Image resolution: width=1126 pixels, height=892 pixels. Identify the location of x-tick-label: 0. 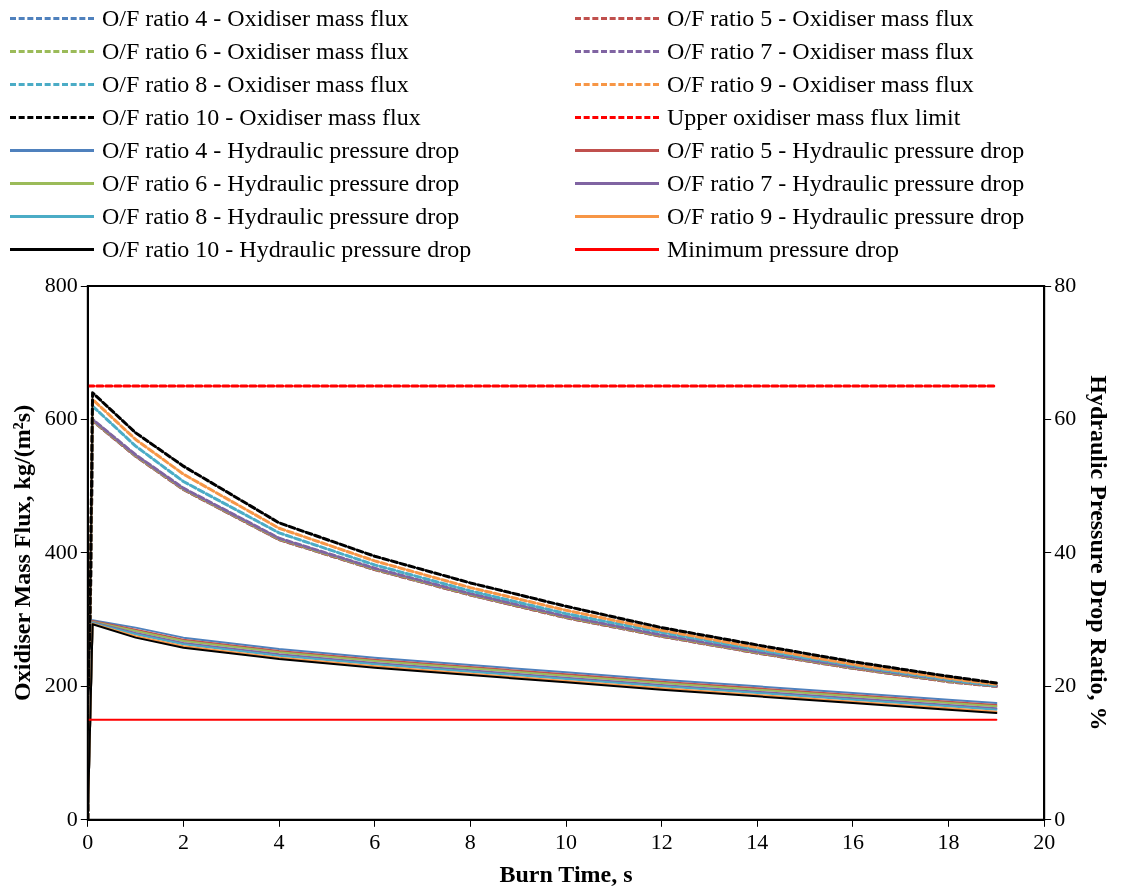
(88, 841).